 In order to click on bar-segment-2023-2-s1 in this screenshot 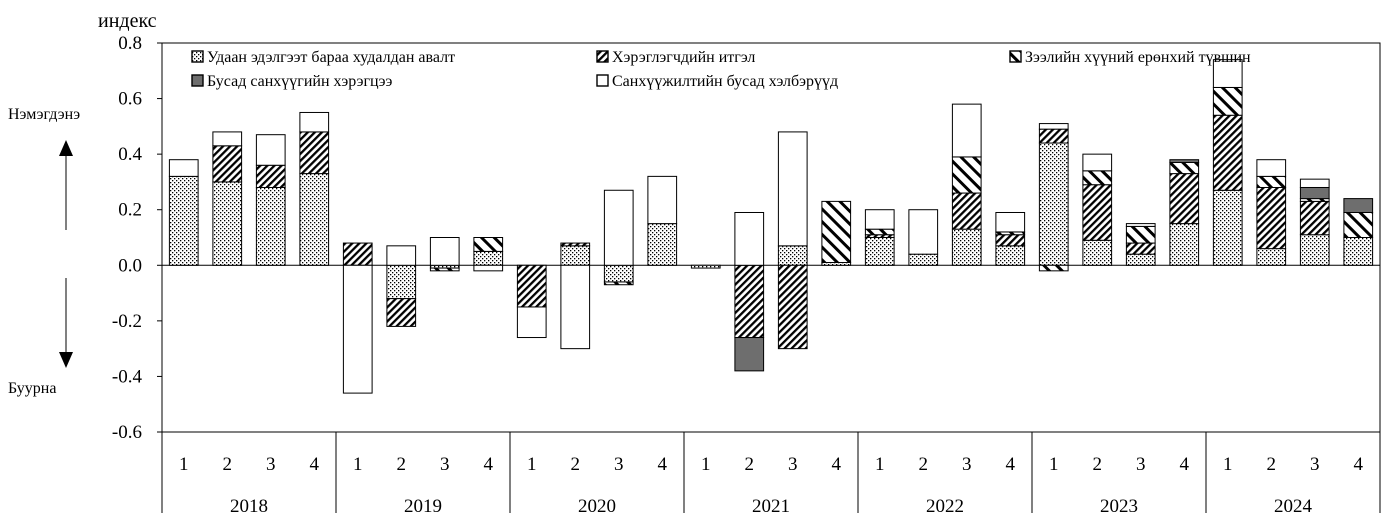, I will do `click(1097, 252)`.